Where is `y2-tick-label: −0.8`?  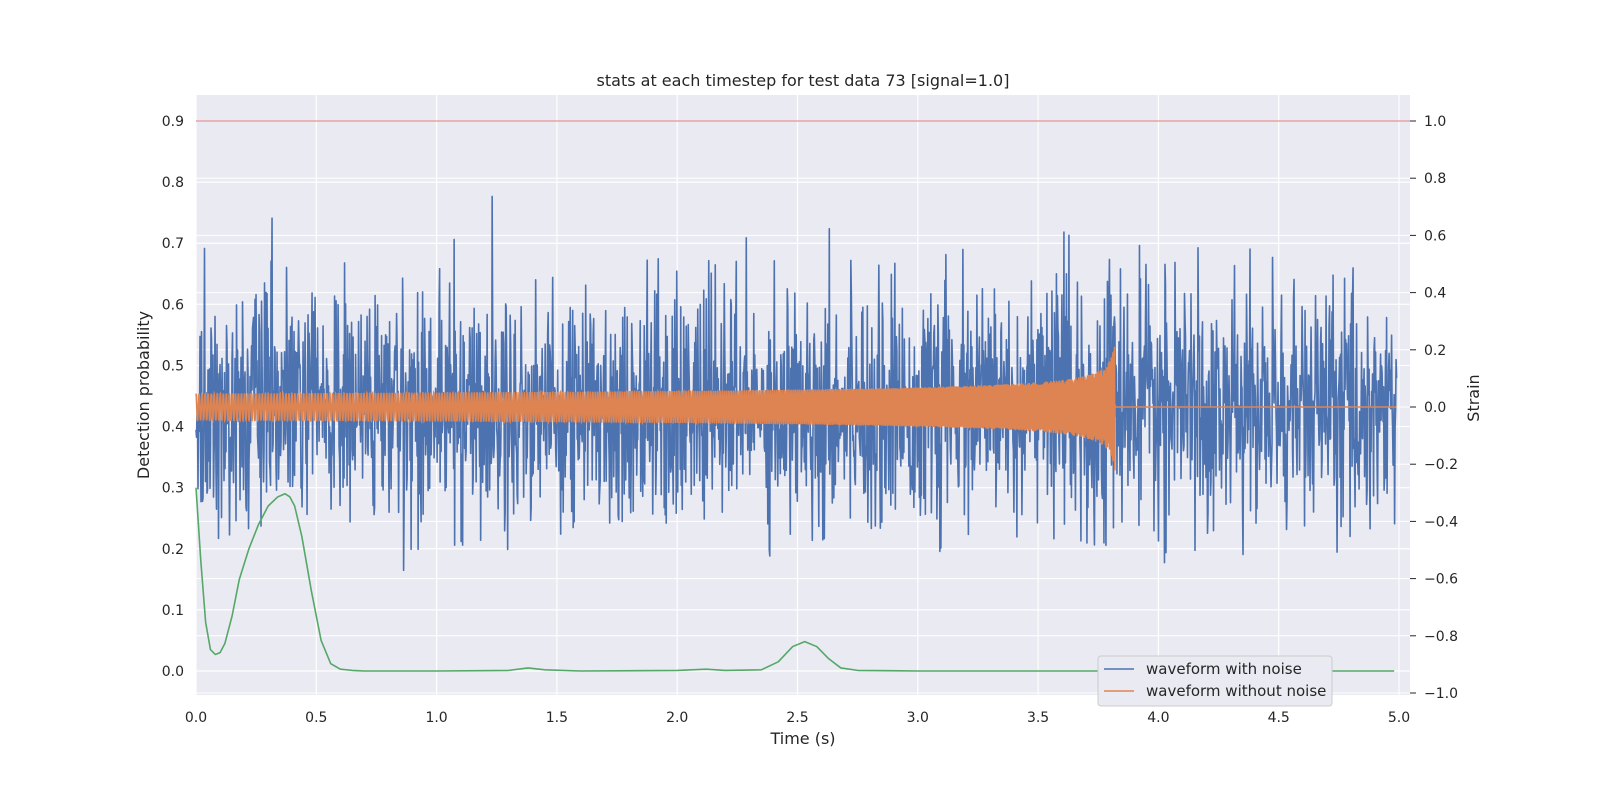
y2-tick-label: −0.8 is located at coordinates (1441, 637).